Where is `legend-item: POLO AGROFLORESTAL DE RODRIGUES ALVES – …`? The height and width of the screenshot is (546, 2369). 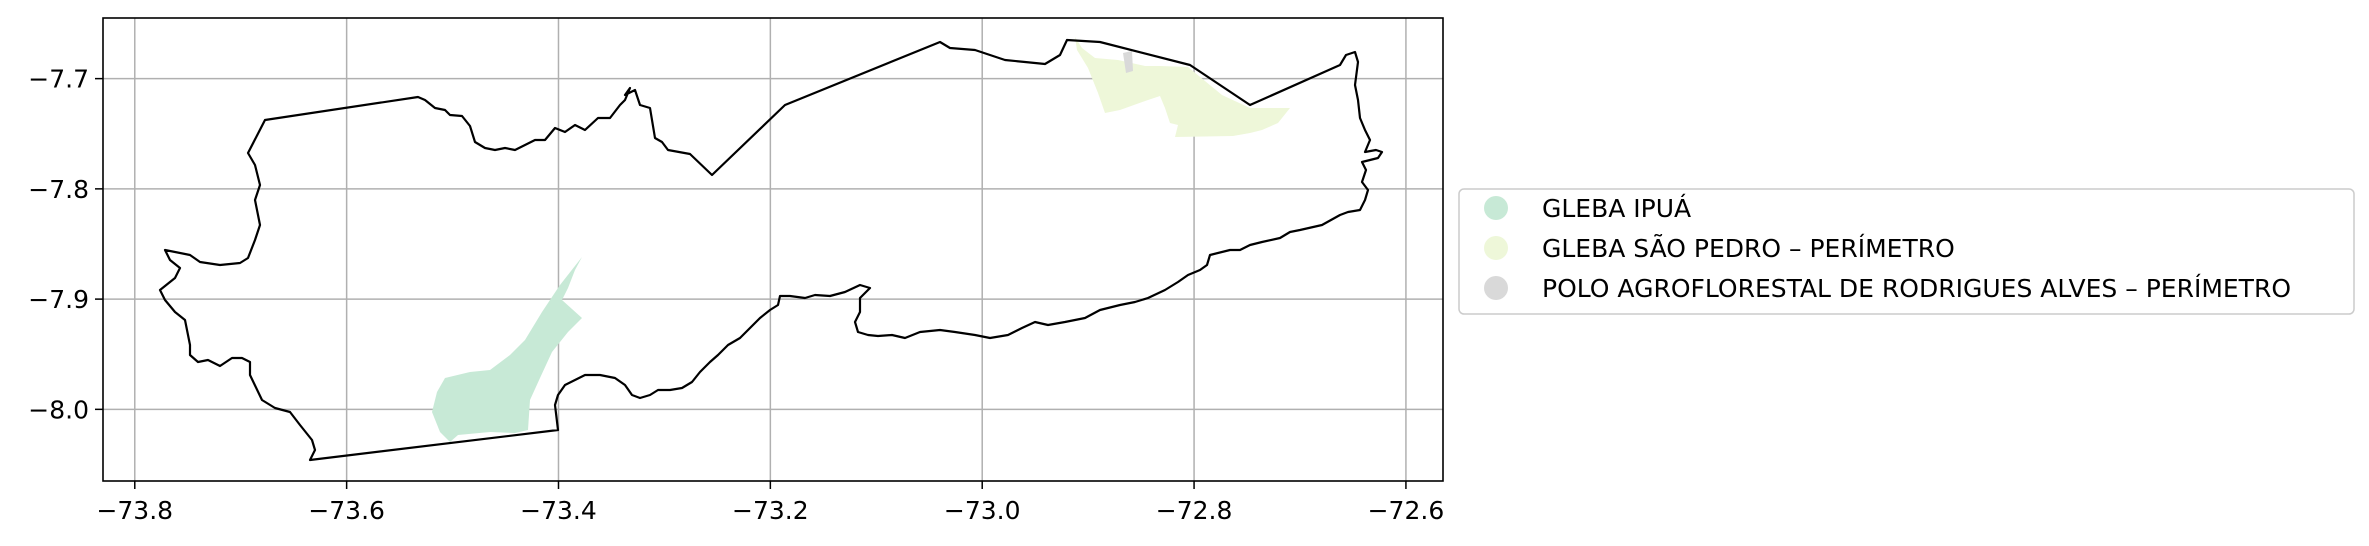 legend-item: POLO AGROFLORESTAL DE RODRIGUES ALVES – … is located at coordinates (1887, 288).